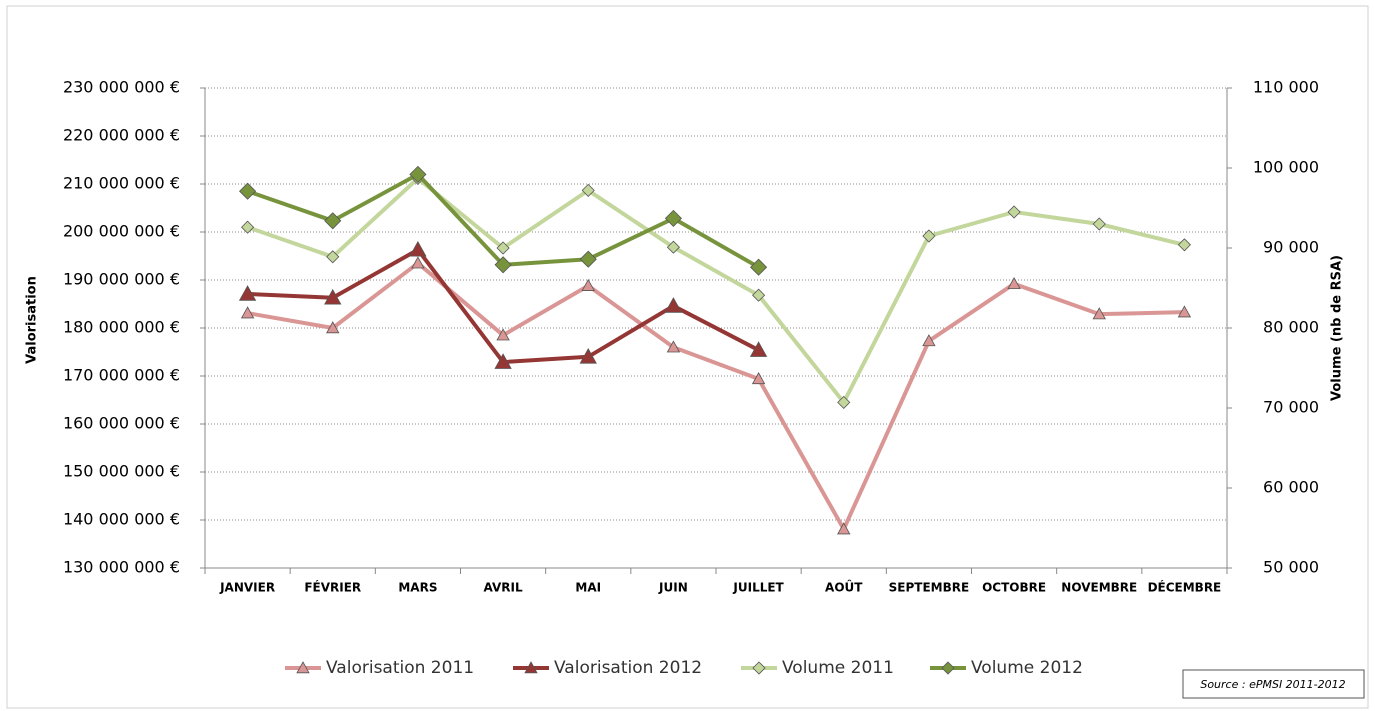  I want to click on legend-label: Valorisation 2011, so click(400, 668).